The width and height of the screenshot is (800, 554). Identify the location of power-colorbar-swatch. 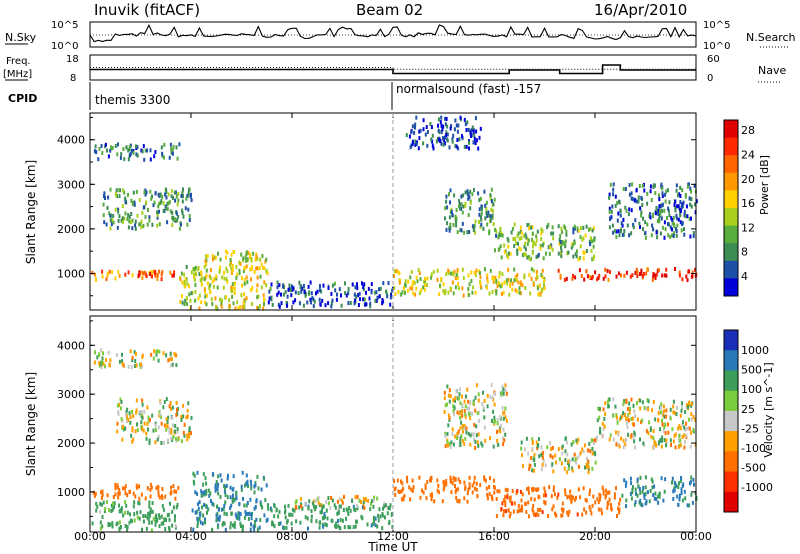
(731, 217).